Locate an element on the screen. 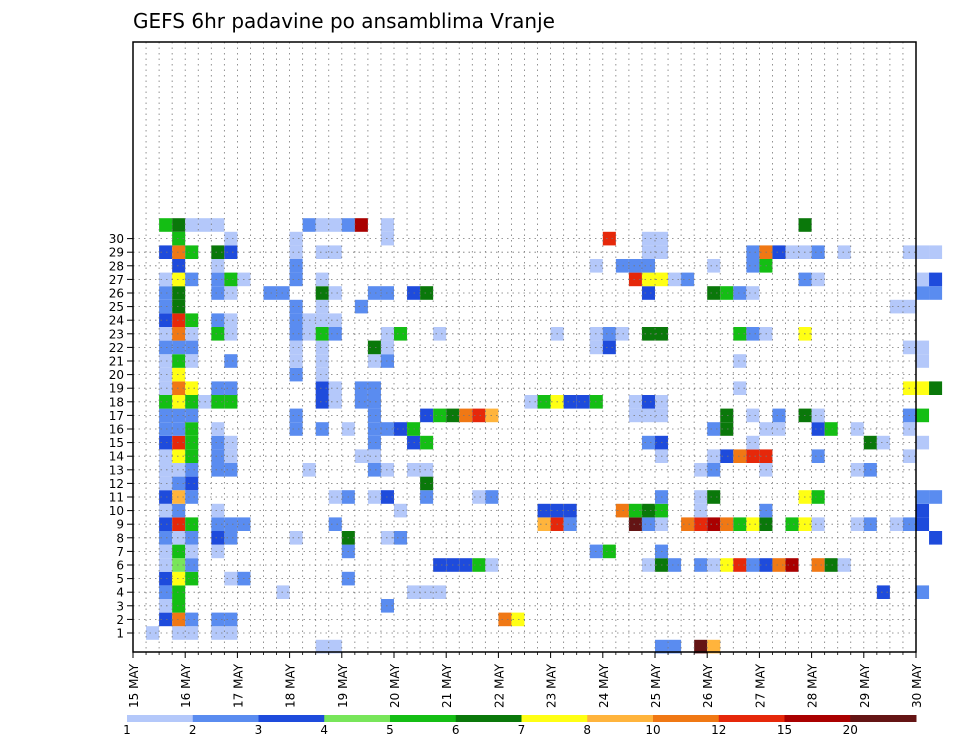 The width and height of the screenshot is (960, 746). y-tick-label: 20 is located at coordinates (116, 375).